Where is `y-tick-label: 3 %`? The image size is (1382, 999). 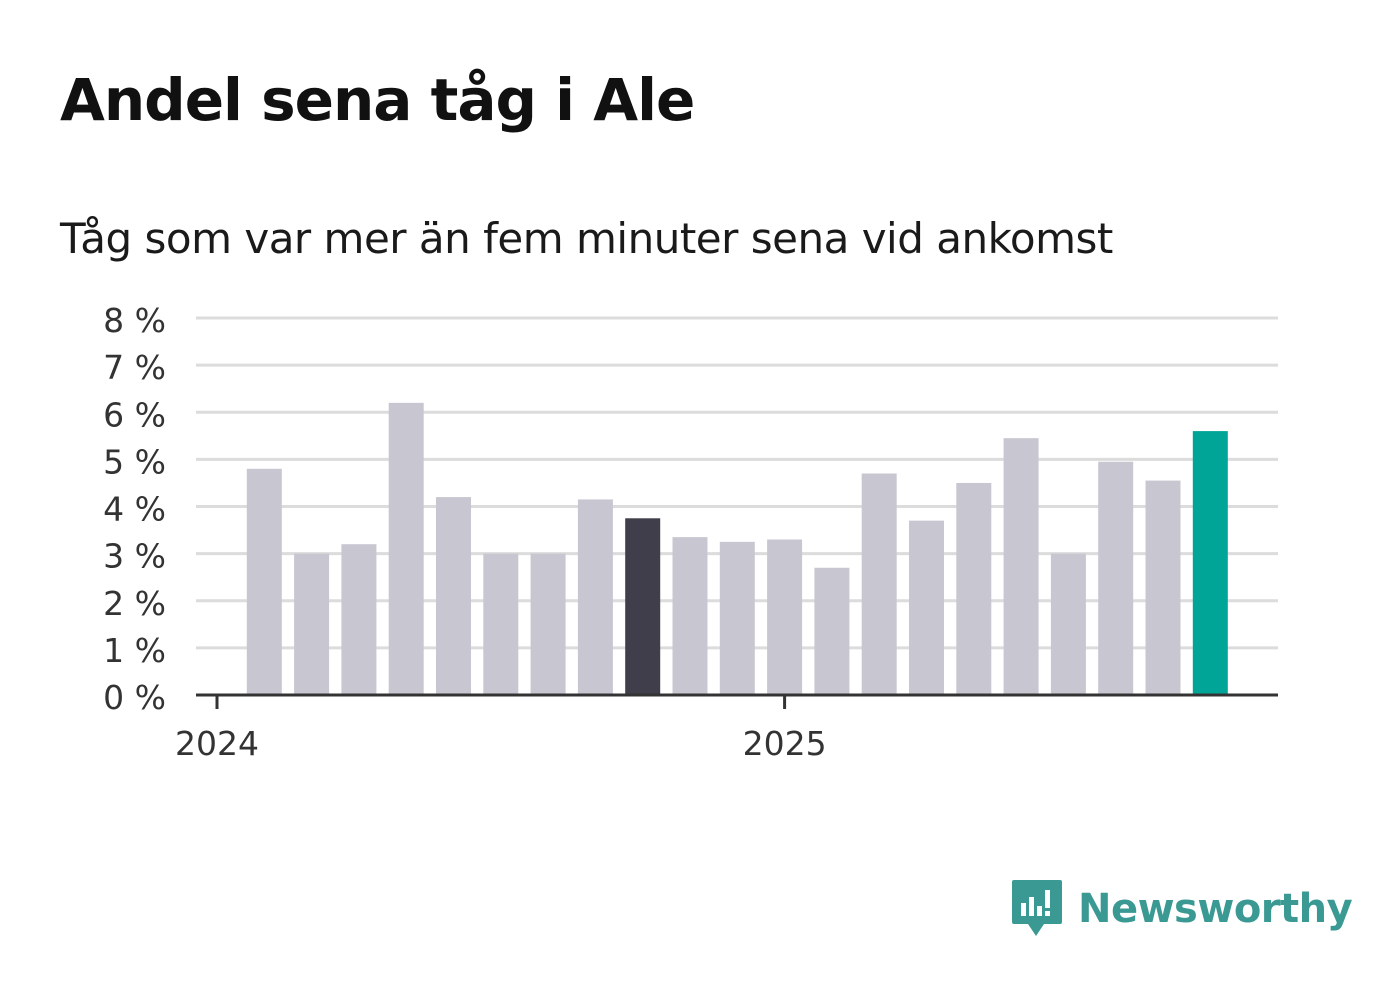
y-tick-label: 3 % is located at coordinates (134, 556).